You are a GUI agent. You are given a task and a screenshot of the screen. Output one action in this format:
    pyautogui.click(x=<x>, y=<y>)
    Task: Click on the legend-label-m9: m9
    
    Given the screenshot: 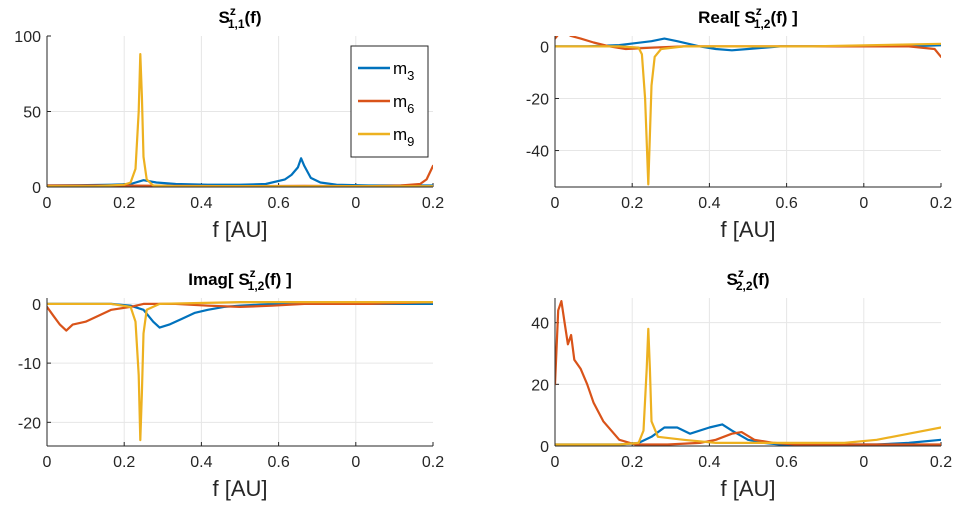 What is the action you would take?
    pyautogui.click(x=403, y=137)
    